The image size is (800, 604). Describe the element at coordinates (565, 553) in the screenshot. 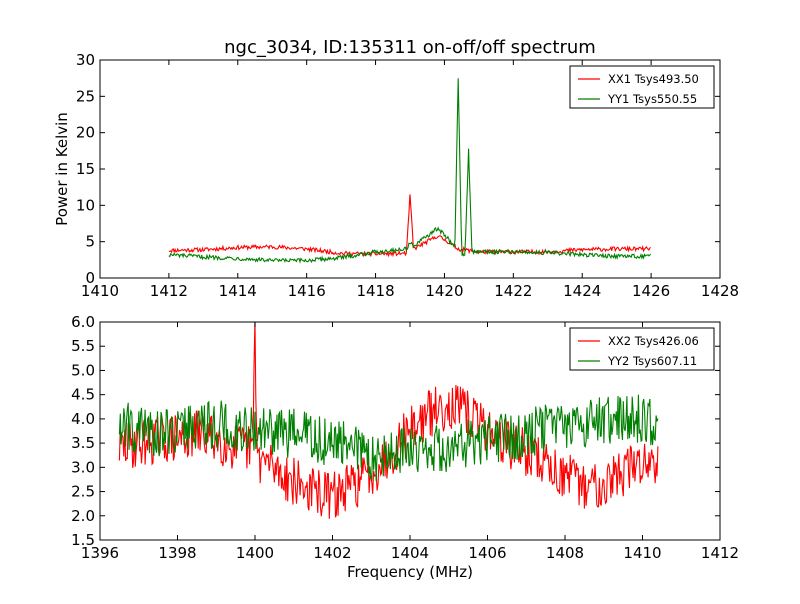

I see `x-tick-label: 1408` at that location.